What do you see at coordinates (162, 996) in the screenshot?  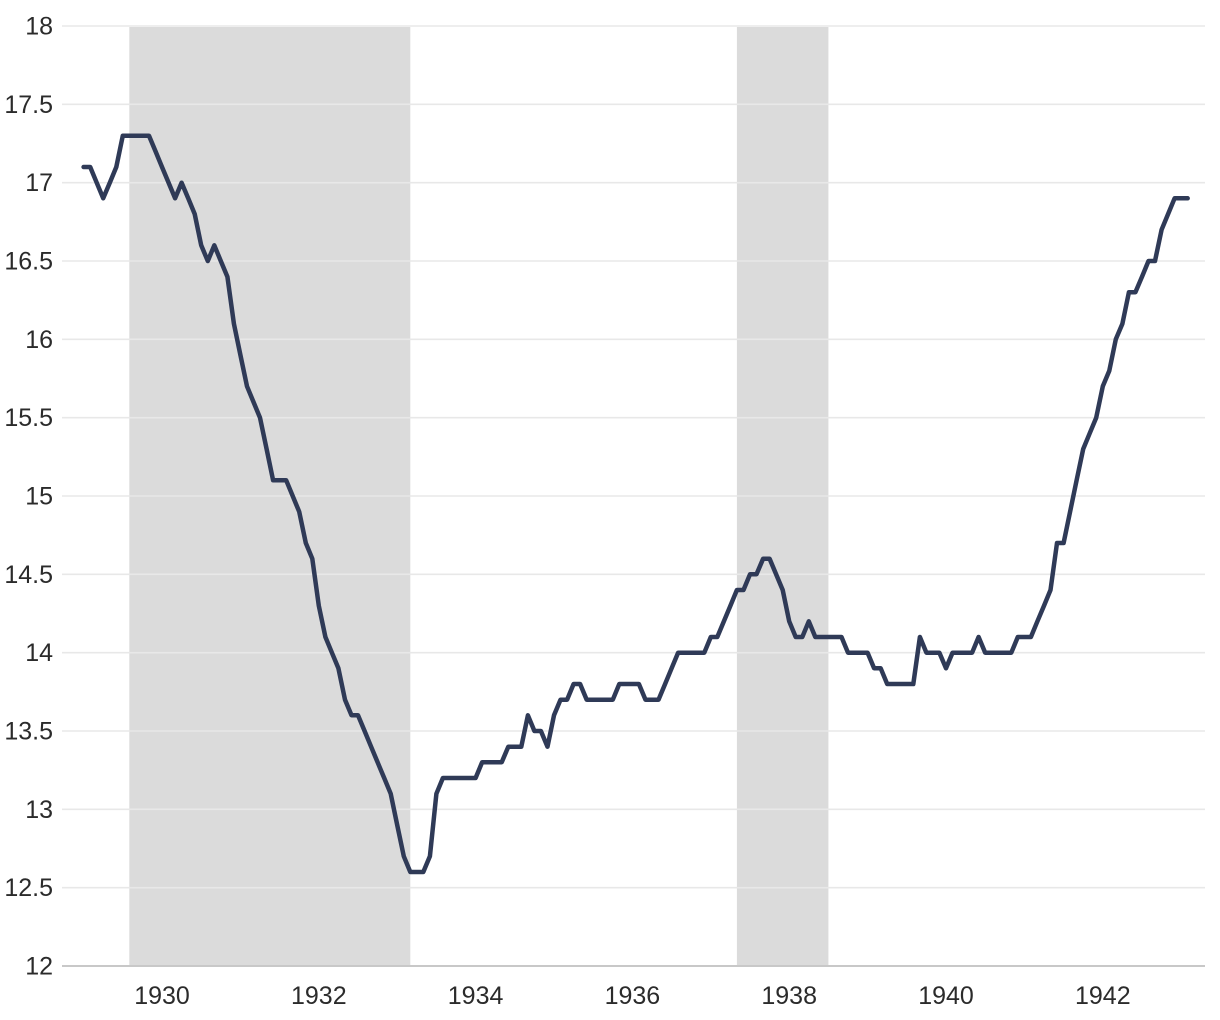 I see `x-tick-label: 1930` at bounding box center [162, 996].